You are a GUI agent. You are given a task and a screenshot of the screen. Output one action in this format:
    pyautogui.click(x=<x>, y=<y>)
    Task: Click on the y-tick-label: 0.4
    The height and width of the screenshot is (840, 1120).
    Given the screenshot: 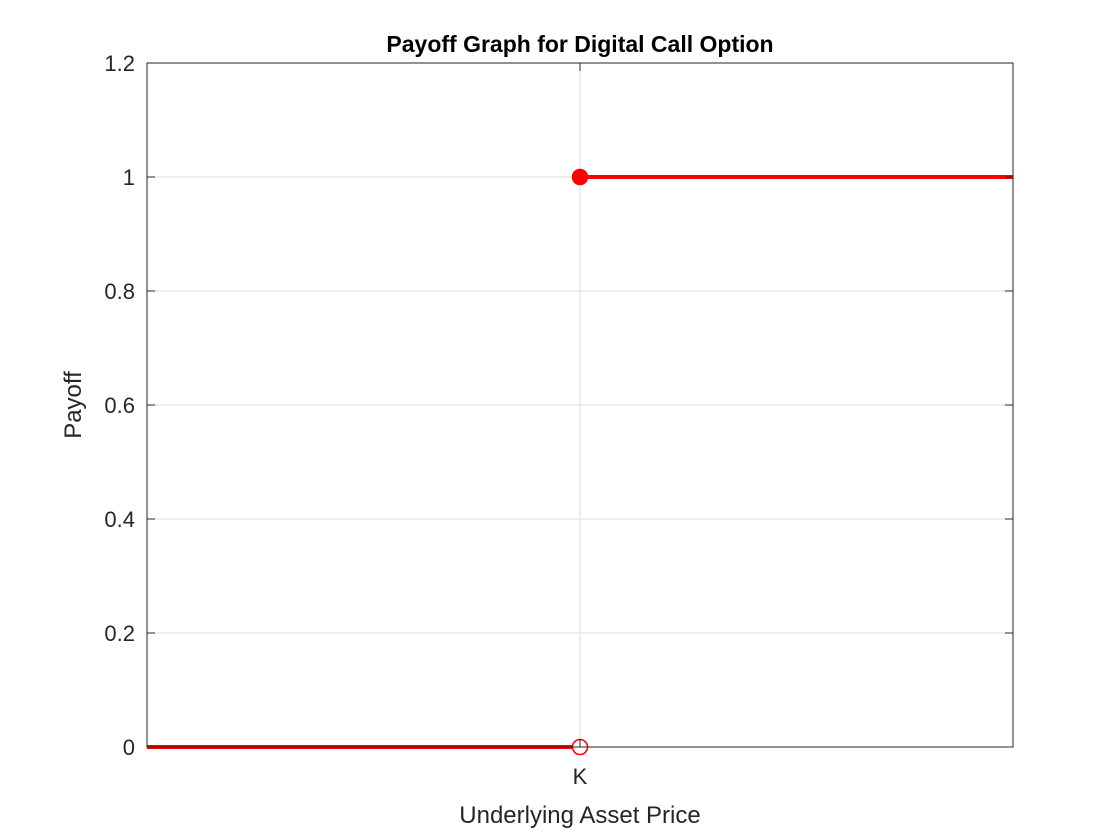 What is the action you would take?
    pyautogui.click(x=119, y=519)
    